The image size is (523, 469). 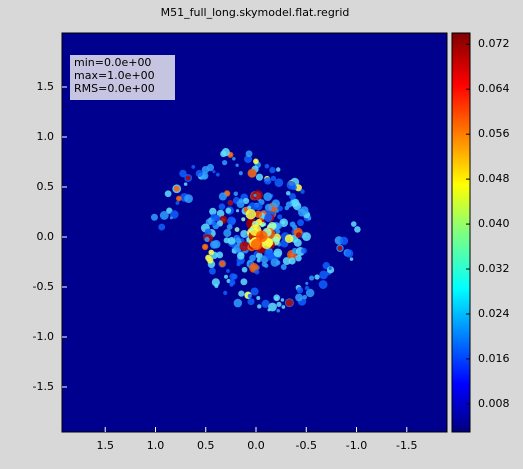 What do you see at coordinates (255, 12) in the screenshot?
I see `chart-title: M51_full_long.skymodel.flat.regrid` at bounding box center [255, 12].